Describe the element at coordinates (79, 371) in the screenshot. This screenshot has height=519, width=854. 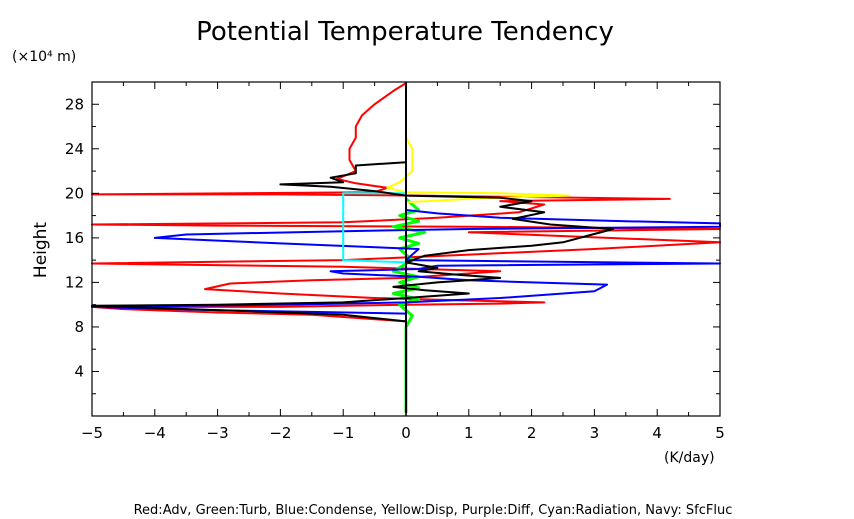
I see `y-tick-label: 4` at that location.